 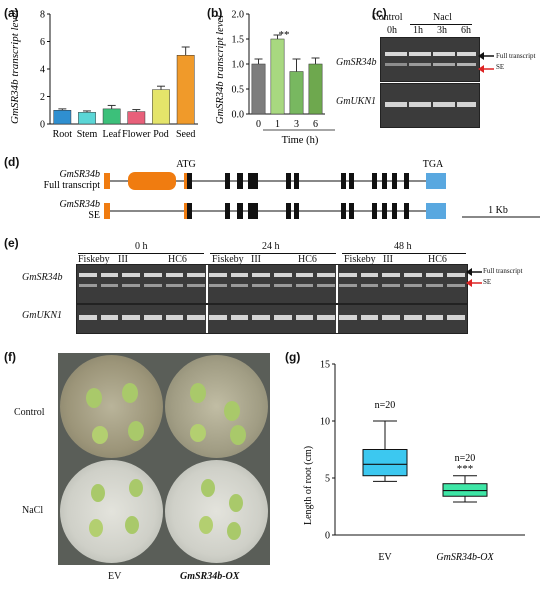 I want to click on gel-e-divider, so click(x=337, y=319).